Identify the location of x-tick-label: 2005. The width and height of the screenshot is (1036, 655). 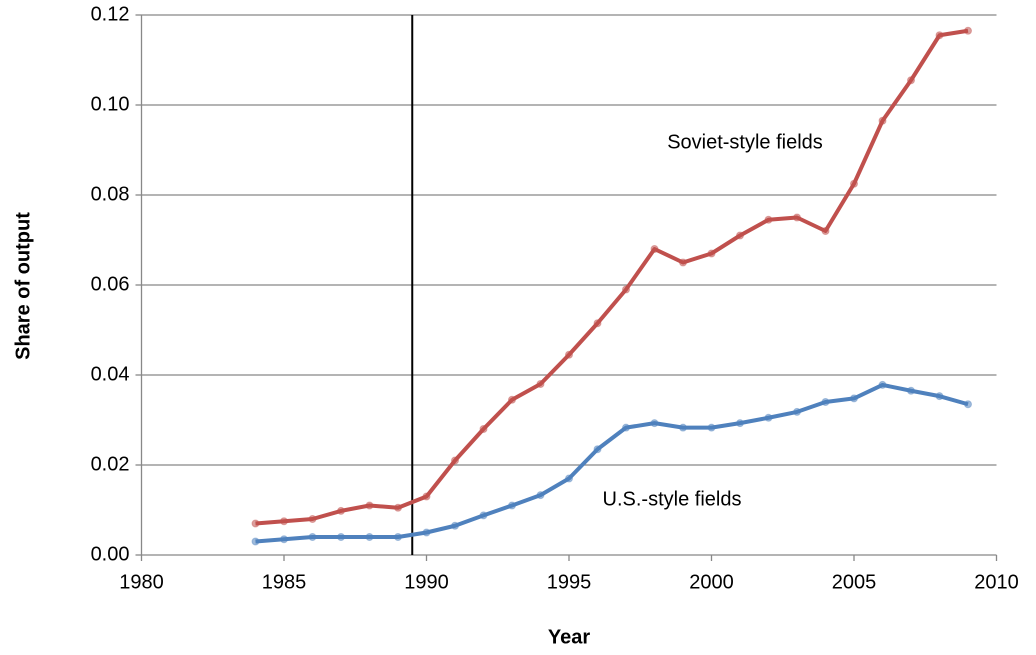
(854, 582).